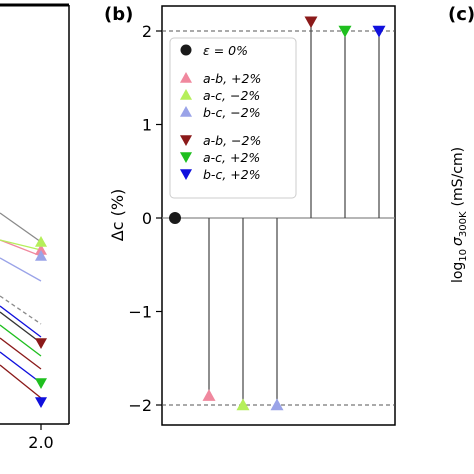 The image size is (474, 474). Describe the element at coordinates (232, 78) in the screenshot. I see `legend-label-1: a-b, +2%` at that location.